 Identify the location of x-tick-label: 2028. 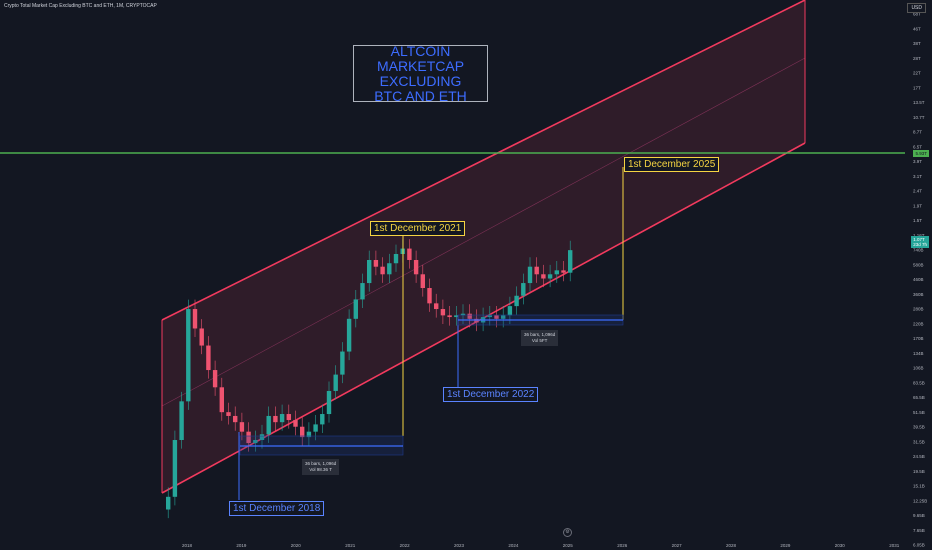
(731, 545).